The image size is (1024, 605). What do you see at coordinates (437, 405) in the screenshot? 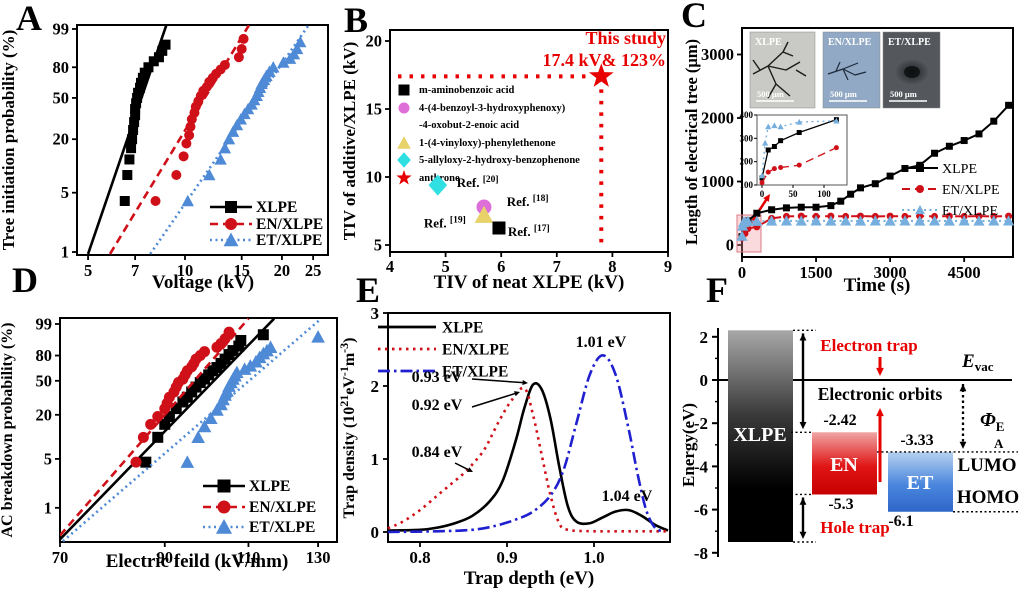
I see `svg-text: 0.92 eV` at bounding box center [437, 405].